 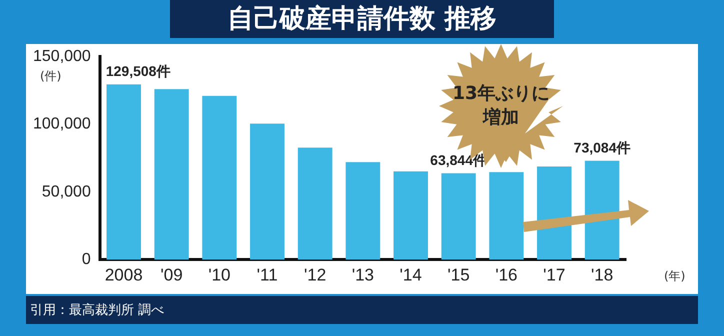 I want to click on y-tick-label: 100,000, so click(x=61, y=124).